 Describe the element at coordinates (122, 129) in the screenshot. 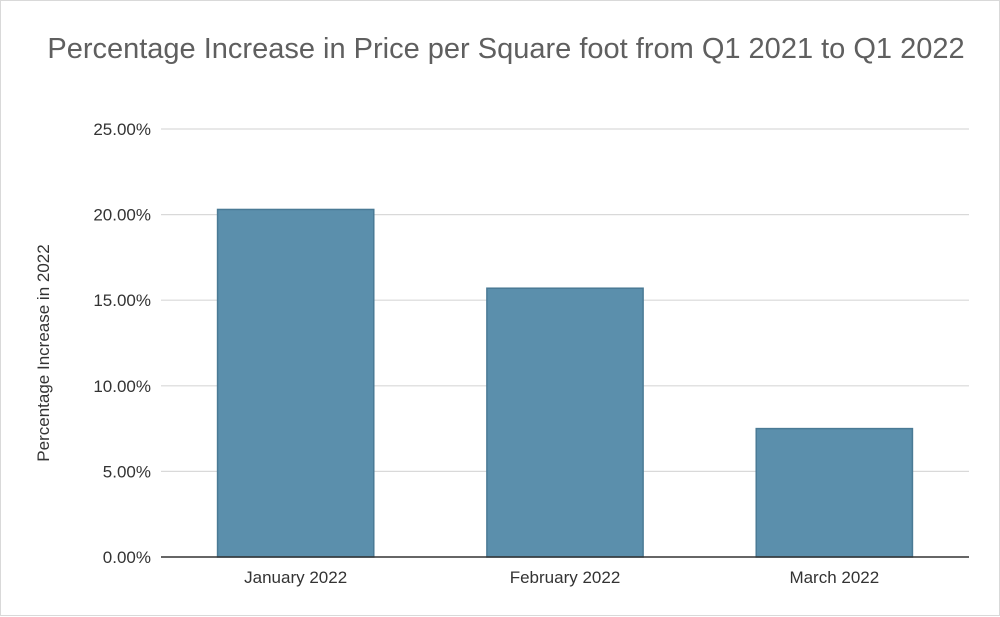

I see `y-tick-label: 25.00%` at that location.